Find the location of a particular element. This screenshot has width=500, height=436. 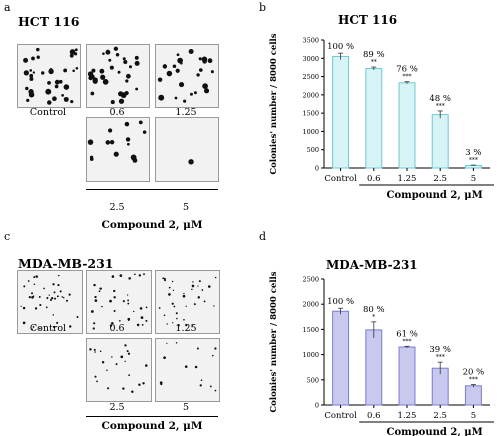

image-label-mda-0-6: 0.6 is located at coordinates (117, 328).